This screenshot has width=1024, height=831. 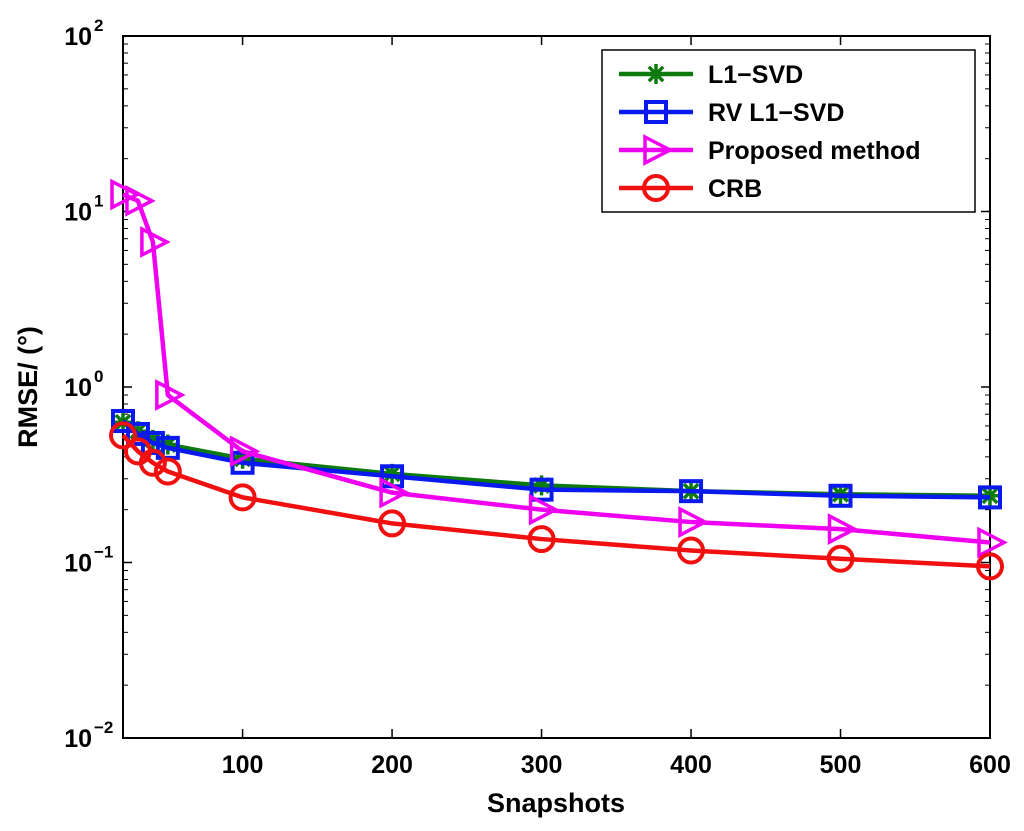 What do you see at coordinates (392, 765) in the screenshot?
I see `x-tick-label: 200` at bounding box center [392, 765].